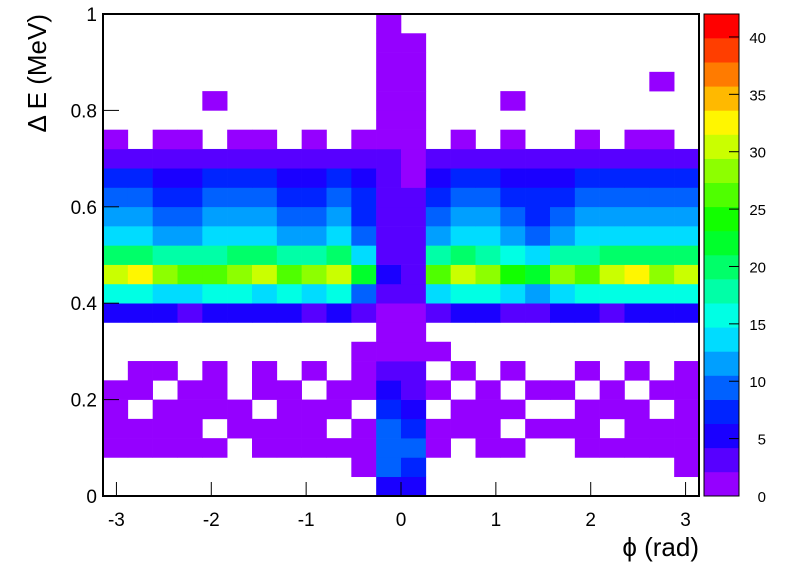  Describe the element at coordinates (590, 520) in the screenshot. I see `x-tick-label: 2` at that location.